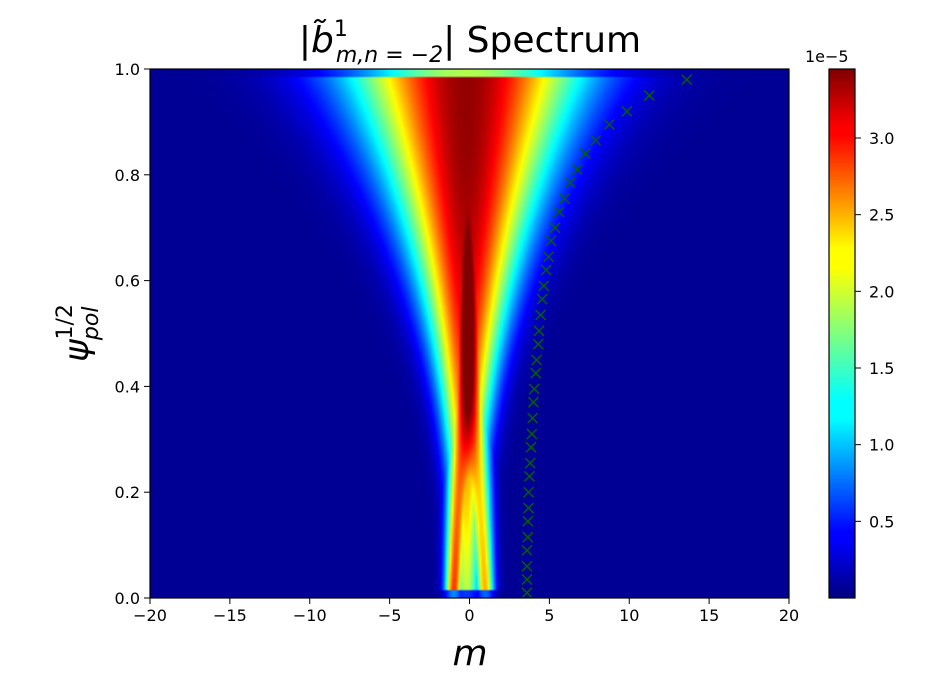 The width and height of the screenshot is (940, 680). What do you see at coordinates (607, 336) in the screenshot?
I see `marker-series` at bounding box center [607, 336].